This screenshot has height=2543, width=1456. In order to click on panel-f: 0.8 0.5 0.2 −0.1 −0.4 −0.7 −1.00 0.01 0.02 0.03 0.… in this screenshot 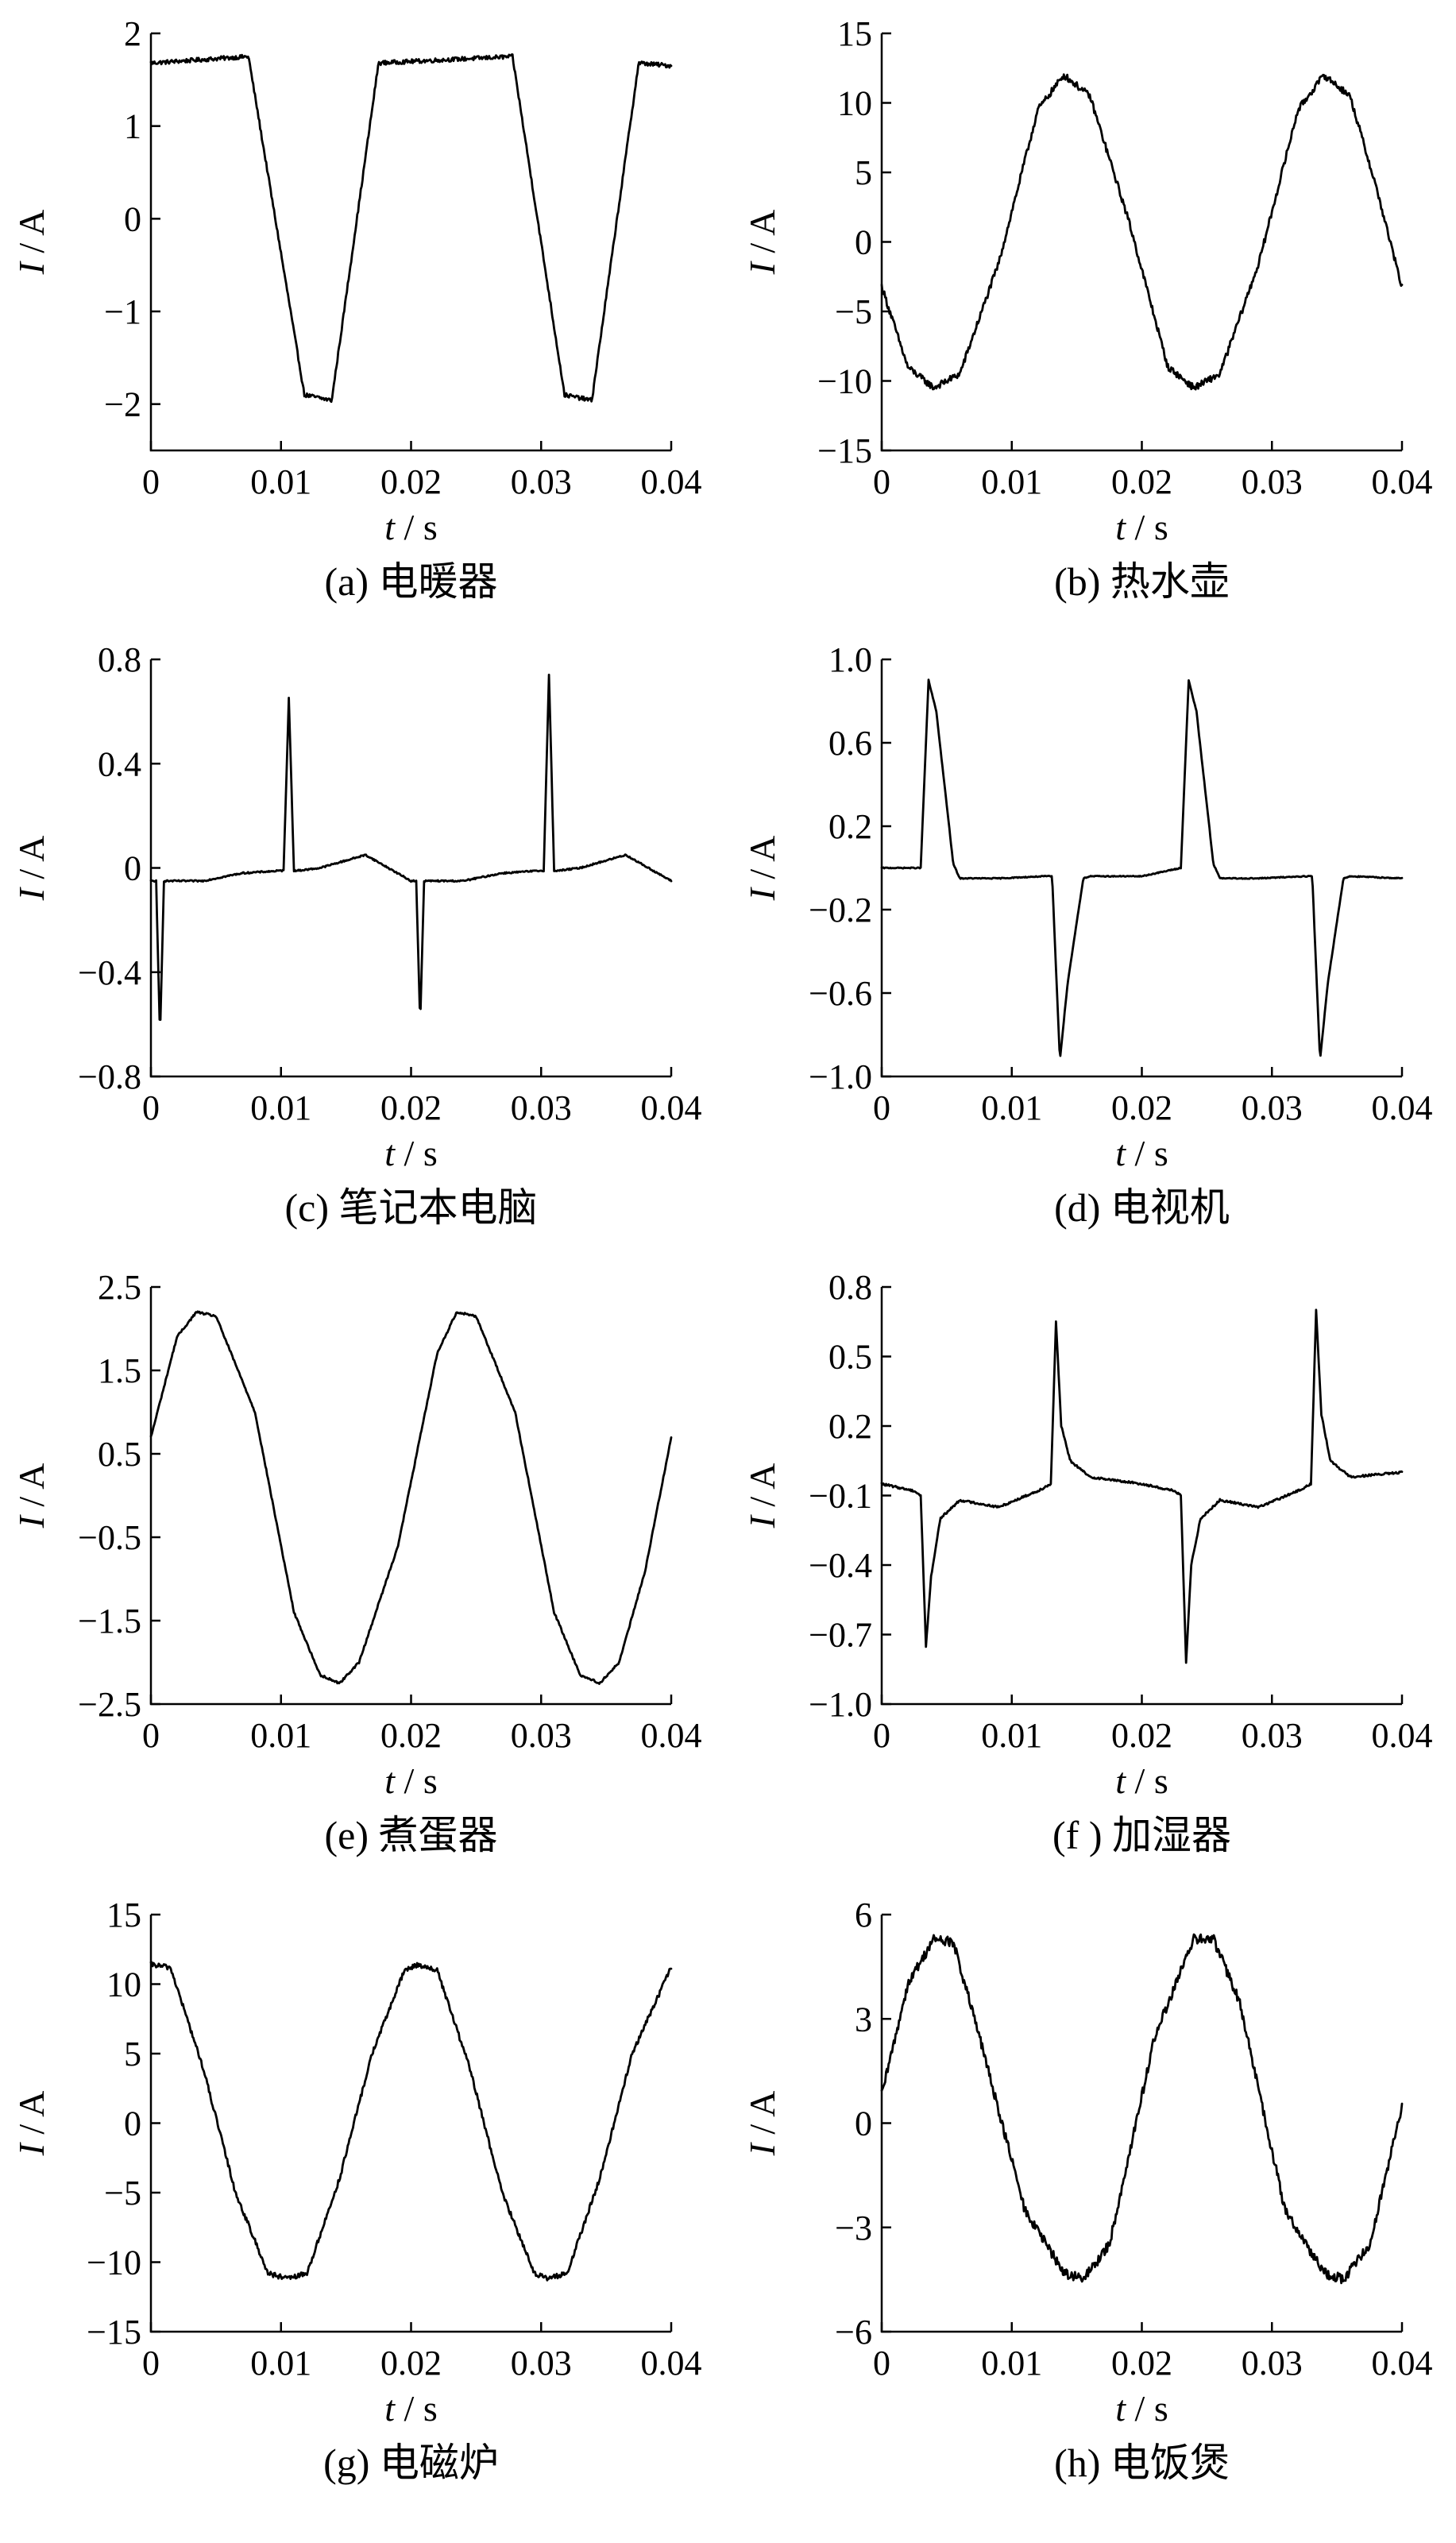, I will do `click(1087, 1562)`.